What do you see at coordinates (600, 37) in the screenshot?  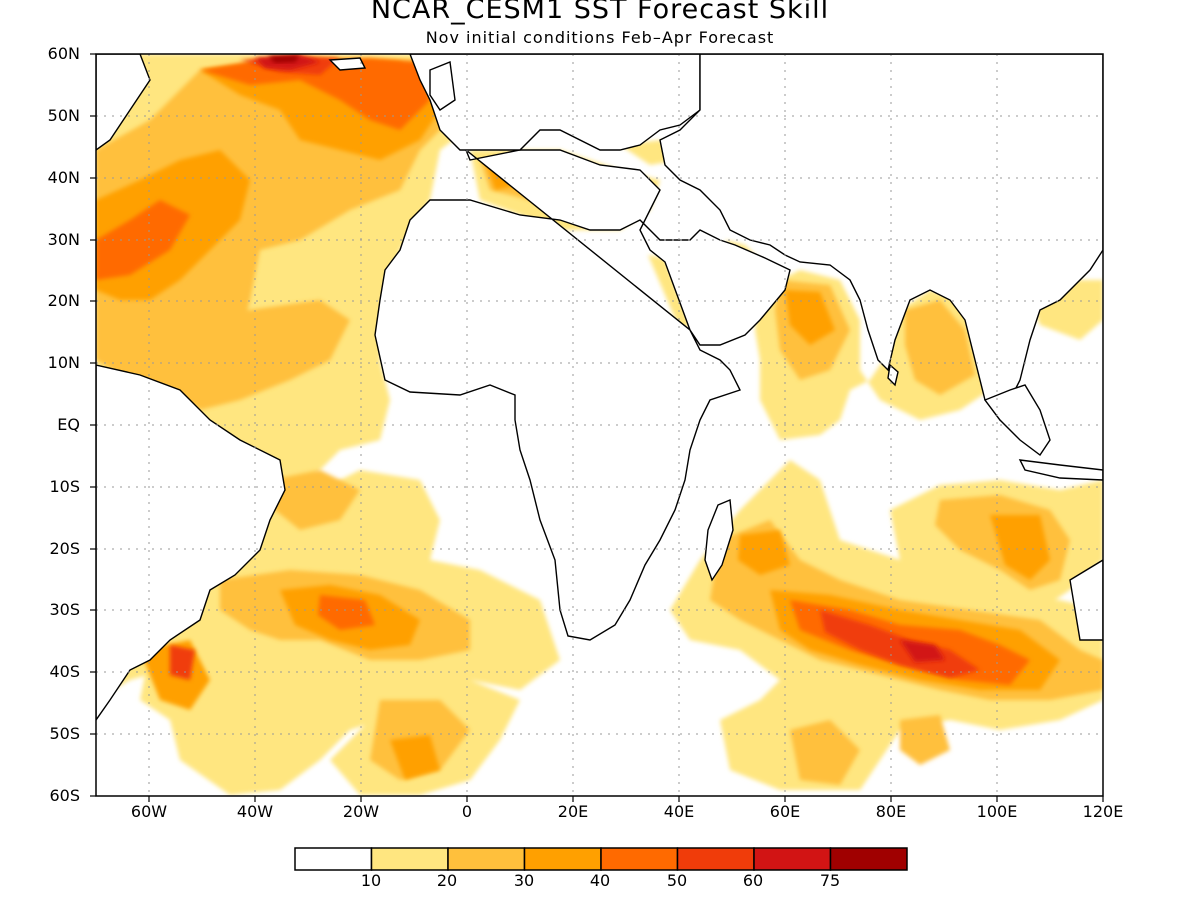 I see `map-subtitle: Nov initial conditions Feb–Apr Forecast` at bounding box center [600, 37].